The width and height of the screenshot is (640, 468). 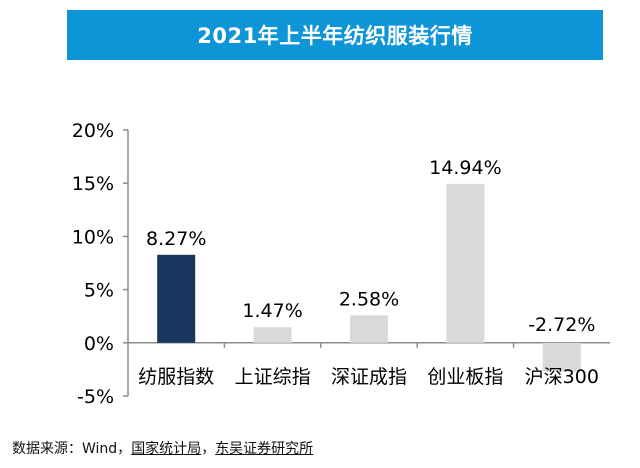 What do you see at coordinates (264, 449) in the screenshot?
I see `source-research-link: 东吴证券研究所` at bounding box center [264, 449].